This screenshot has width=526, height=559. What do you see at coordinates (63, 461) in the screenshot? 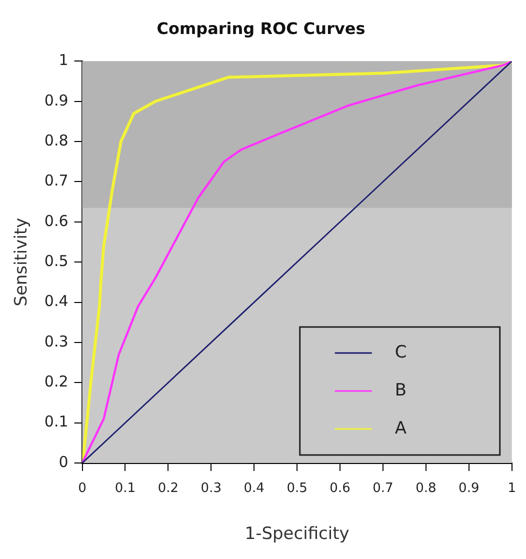
I see `y-tick-label: 0` at bounding box center [63, 461].